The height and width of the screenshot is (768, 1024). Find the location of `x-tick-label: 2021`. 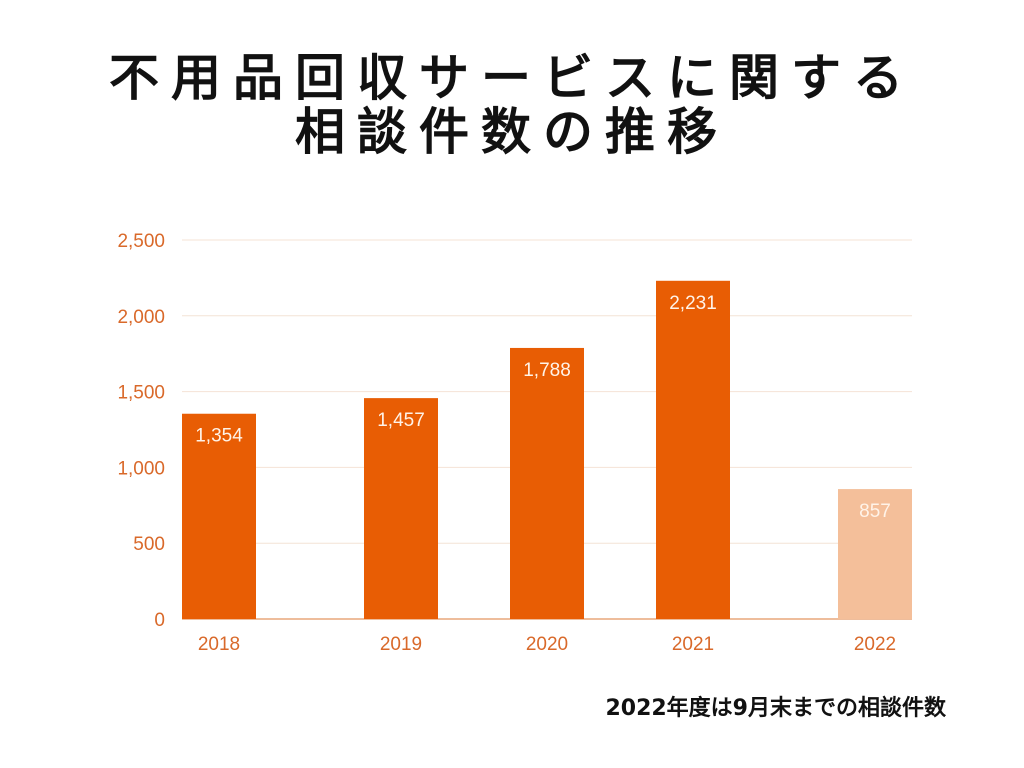

x-tick-label: 2021 is located at coordinates (693, 644).